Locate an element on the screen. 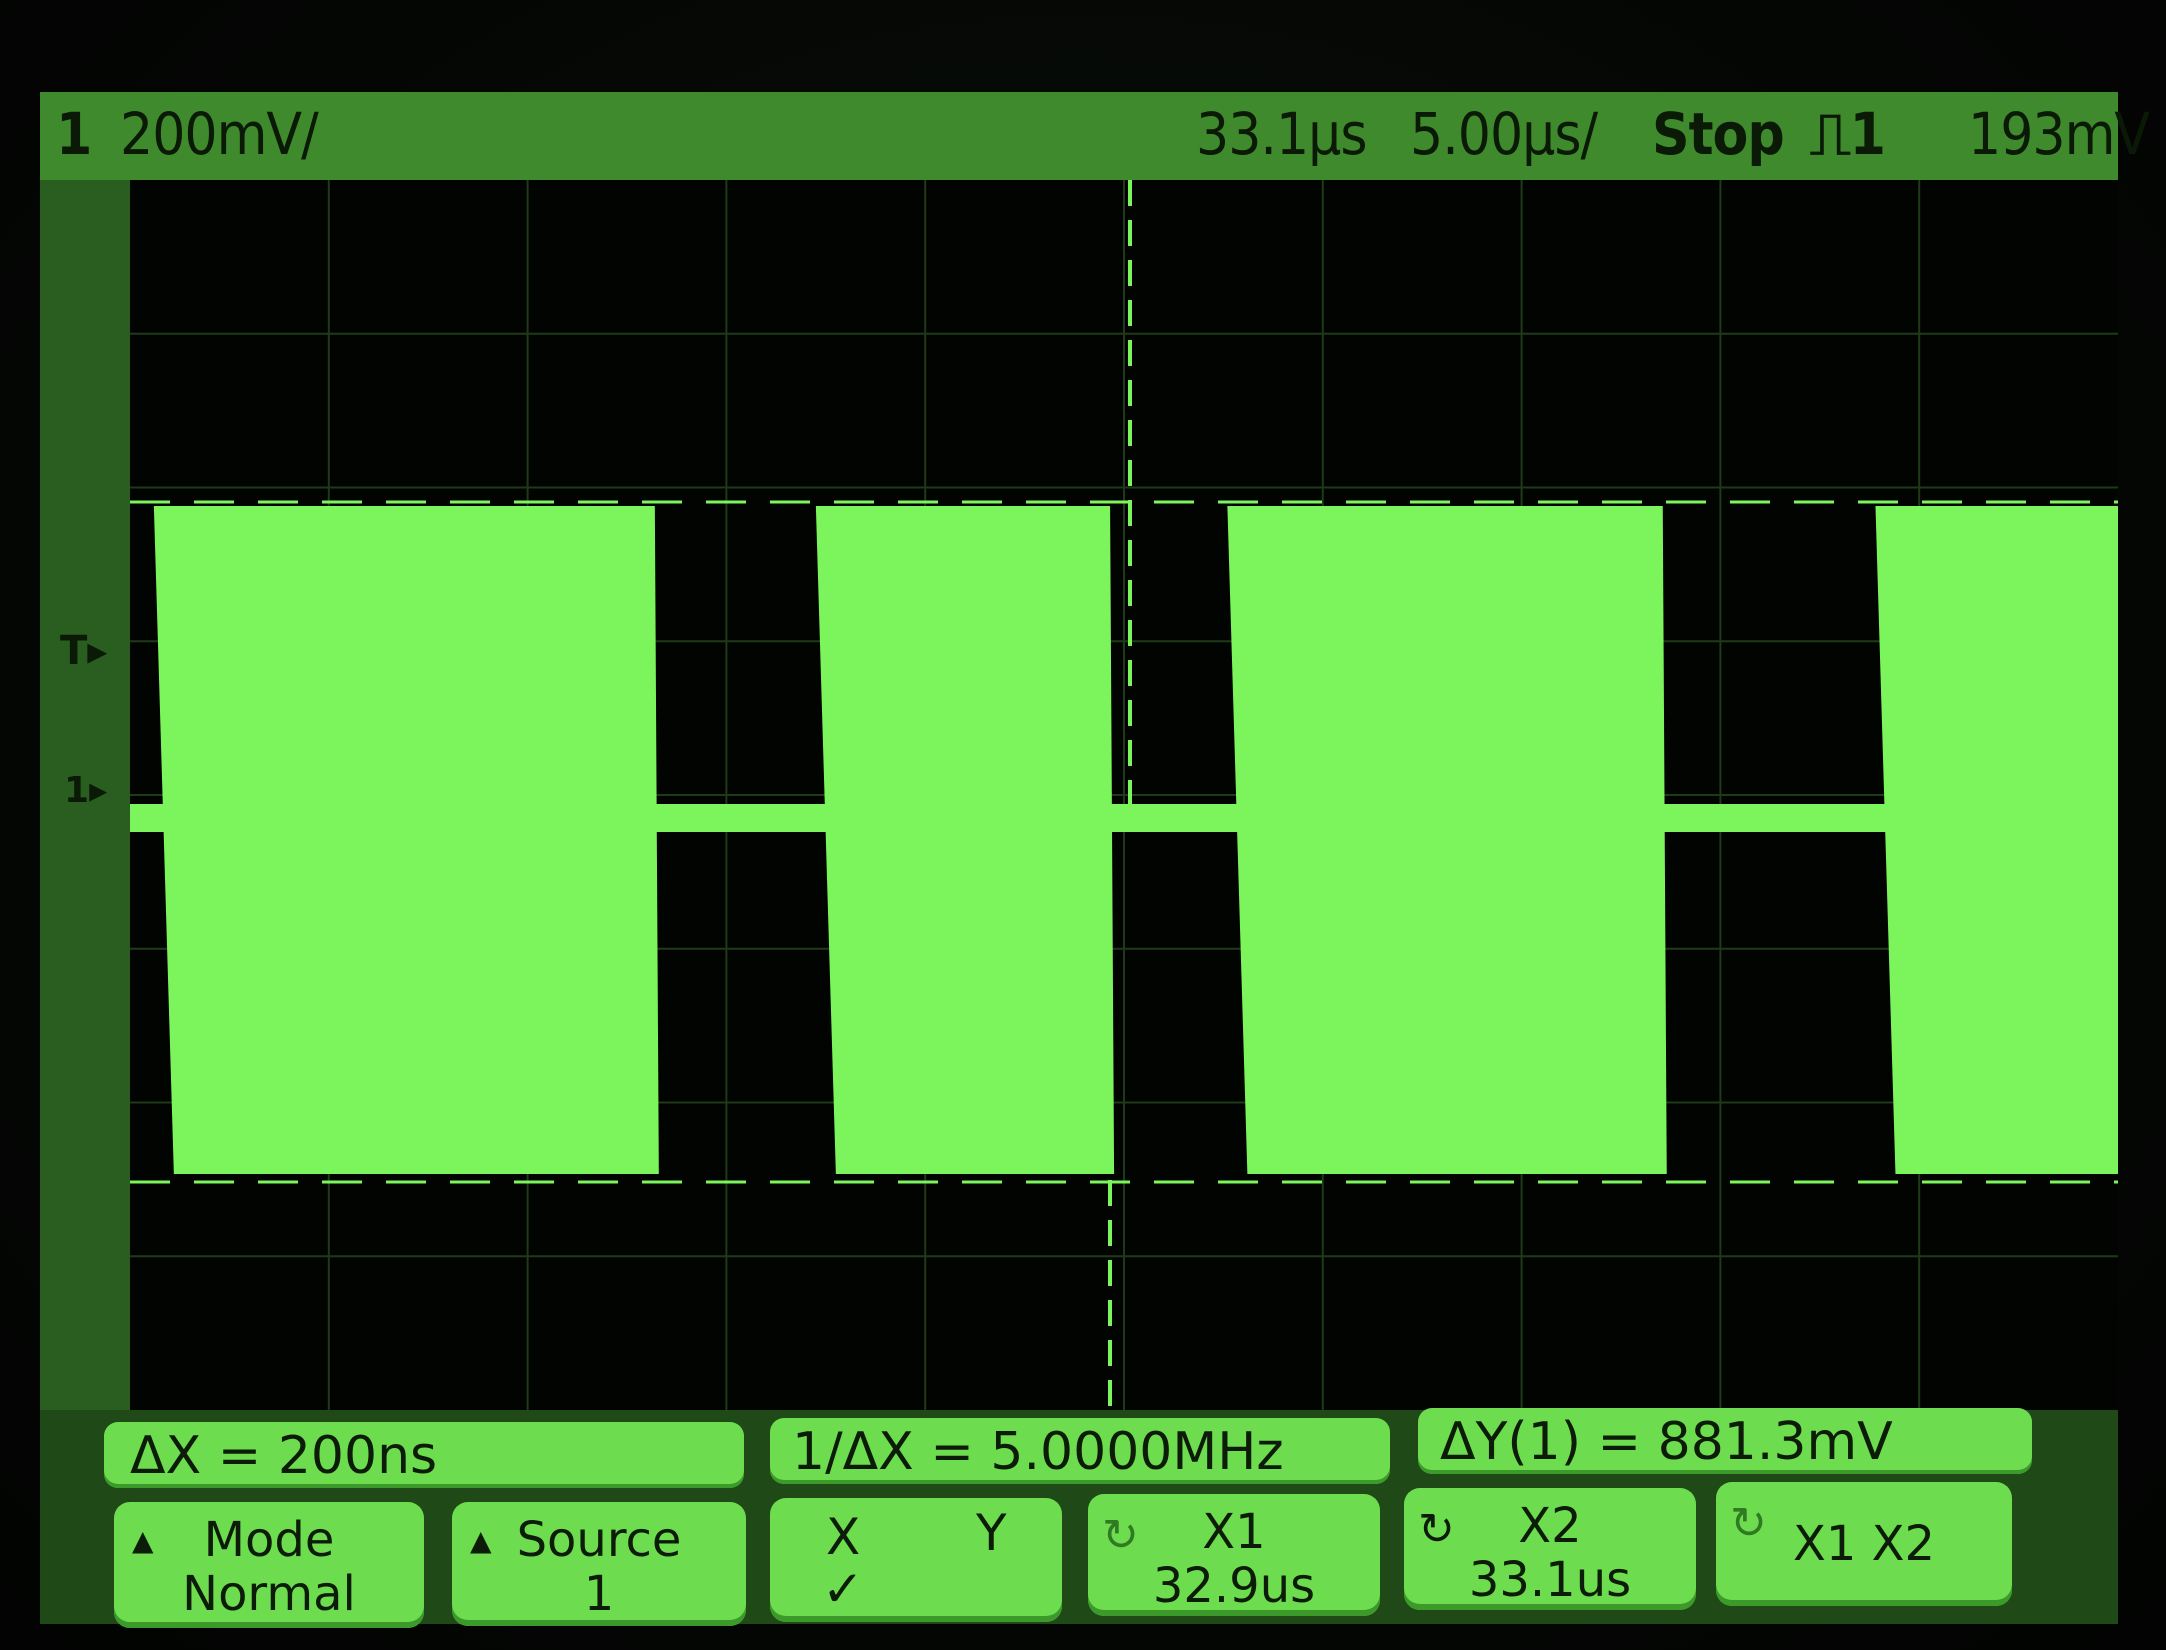  x1x2-title: X1 X2 is located at coordinates (1864, 1544).